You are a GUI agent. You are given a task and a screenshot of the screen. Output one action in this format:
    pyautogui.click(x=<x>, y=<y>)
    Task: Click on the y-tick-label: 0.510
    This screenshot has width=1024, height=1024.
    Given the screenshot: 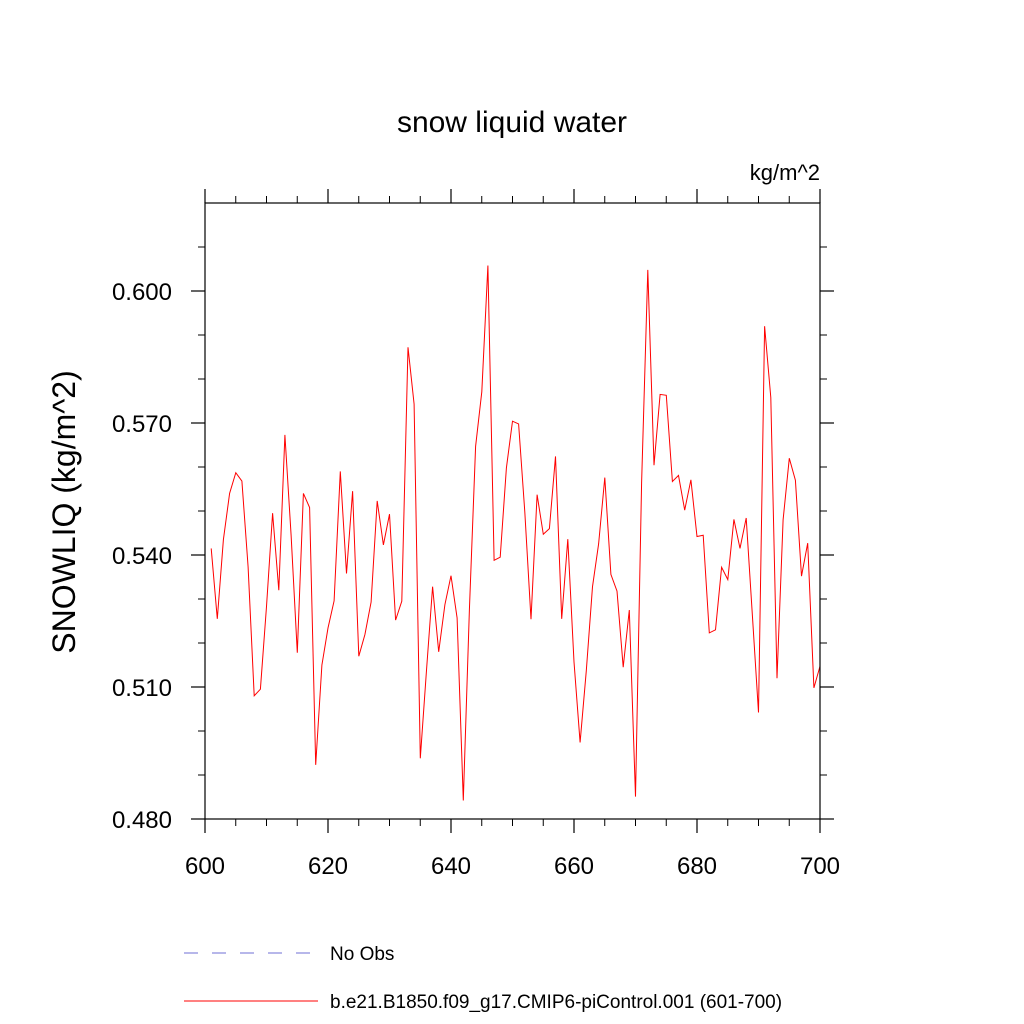 What is the action you would take?
    pyautogui.click(x=142, y=688)
    